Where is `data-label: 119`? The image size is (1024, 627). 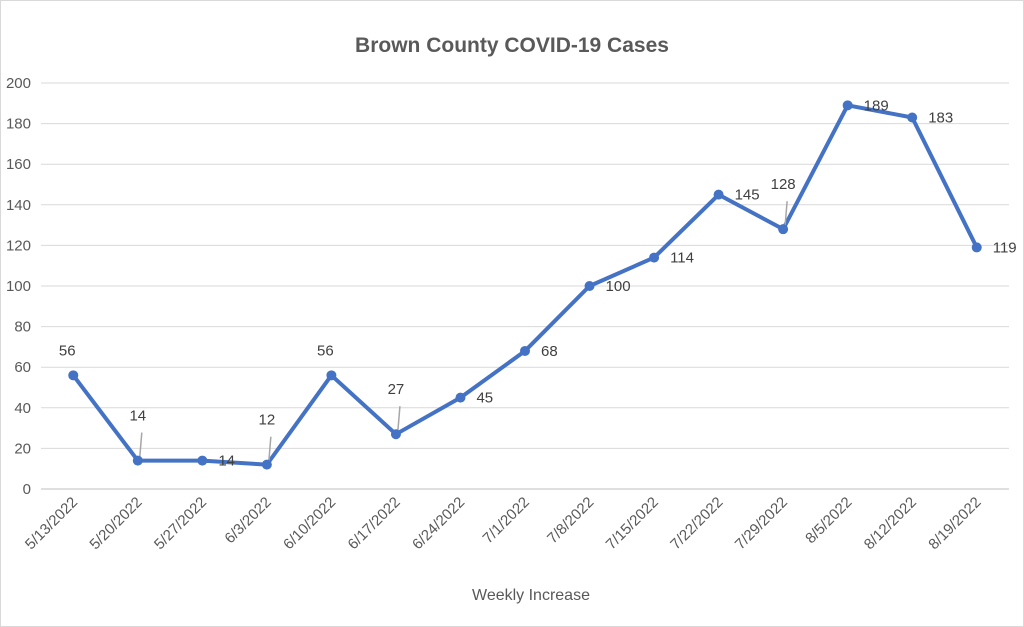 data-label: 119 is located at coordinates (1005, 247).